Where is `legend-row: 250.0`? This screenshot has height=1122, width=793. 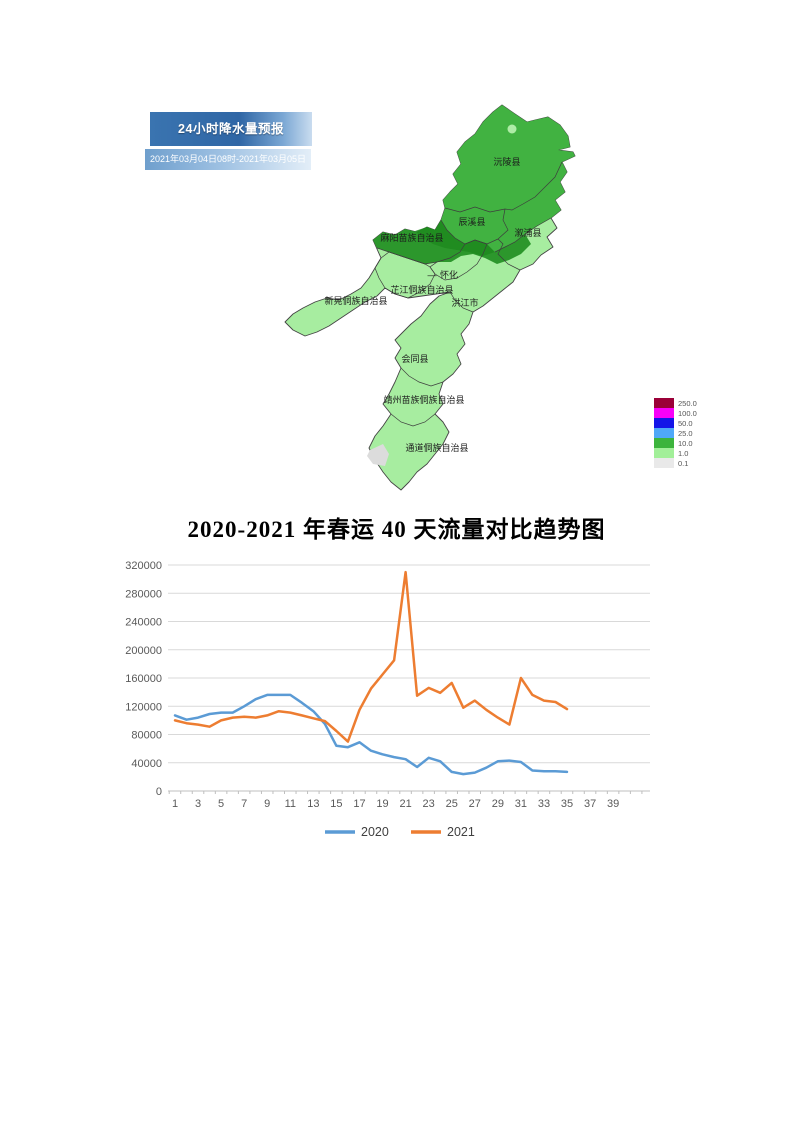
legend-row: 250.0 is located at coordinates (675, 403).